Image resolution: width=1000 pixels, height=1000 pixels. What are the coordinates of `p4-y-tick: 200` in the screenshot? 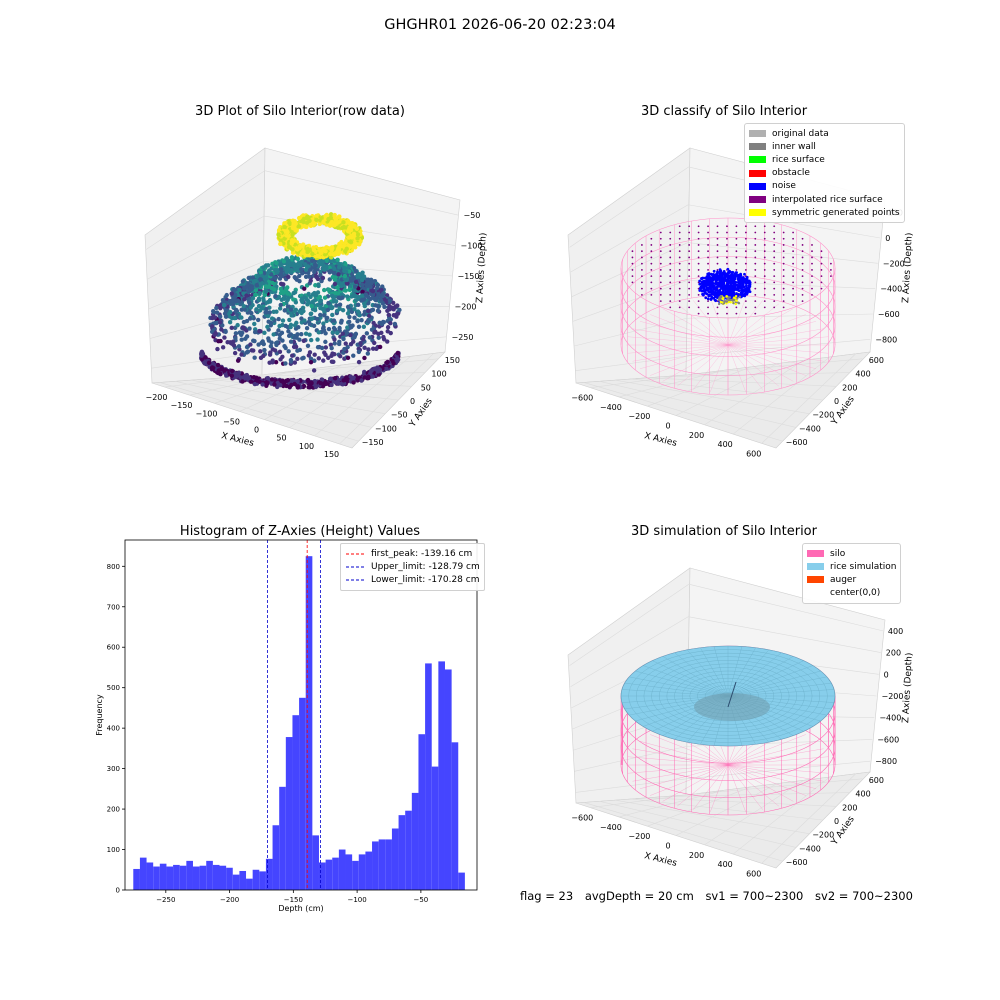 It's located at (849, 807).